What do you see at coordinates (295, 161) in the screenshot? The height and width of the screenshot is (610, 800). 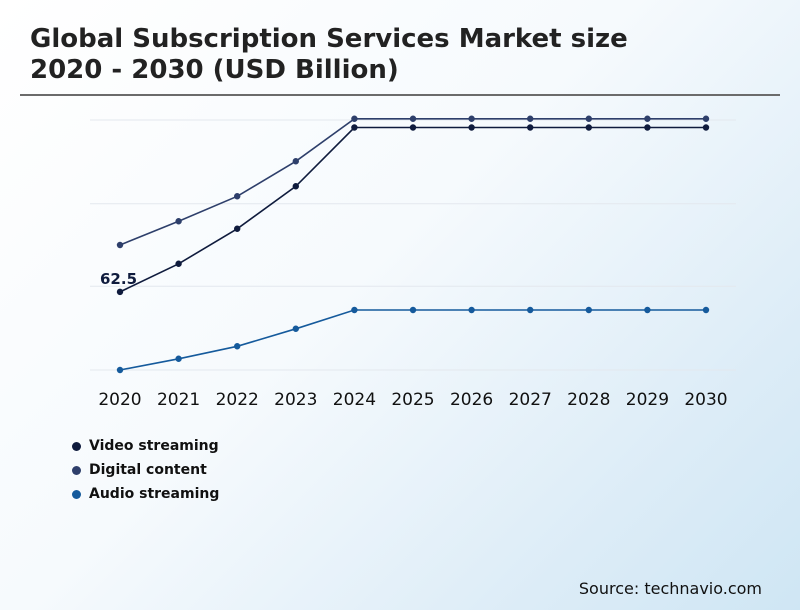 I see `data-point-digital-content-2023` at bounding box center [295, 161].